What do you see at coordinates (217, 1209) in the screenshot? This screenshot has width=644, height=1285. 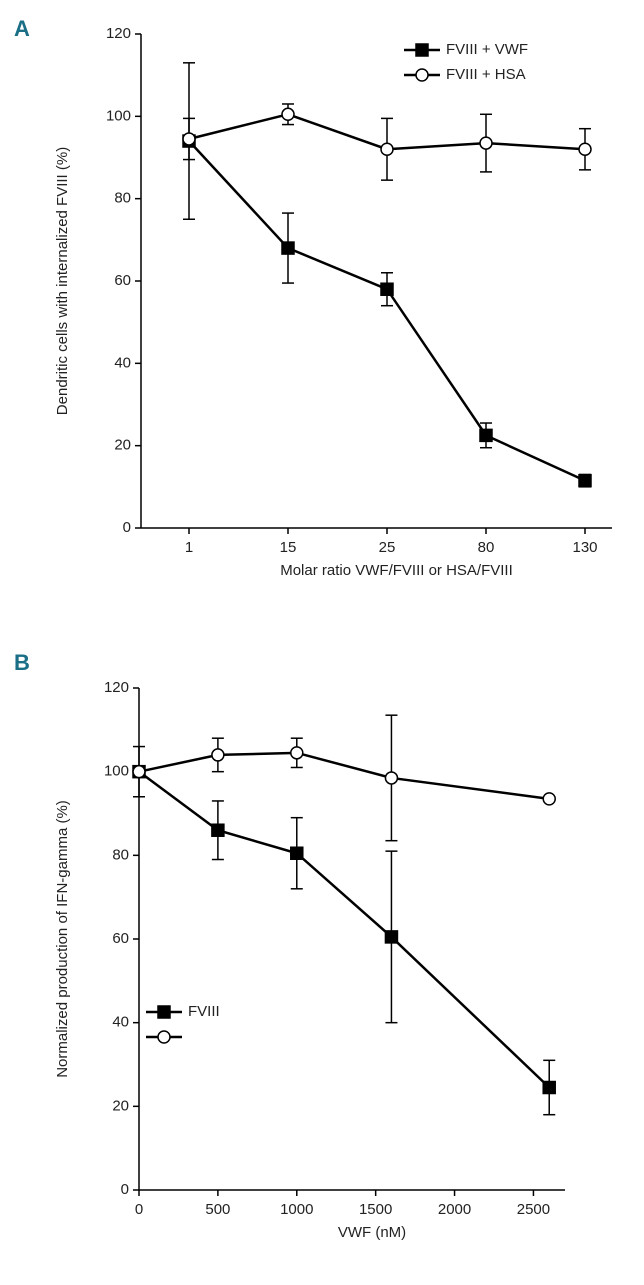 I see `x-tick-label: 500` at bounding box center [217, 1209].